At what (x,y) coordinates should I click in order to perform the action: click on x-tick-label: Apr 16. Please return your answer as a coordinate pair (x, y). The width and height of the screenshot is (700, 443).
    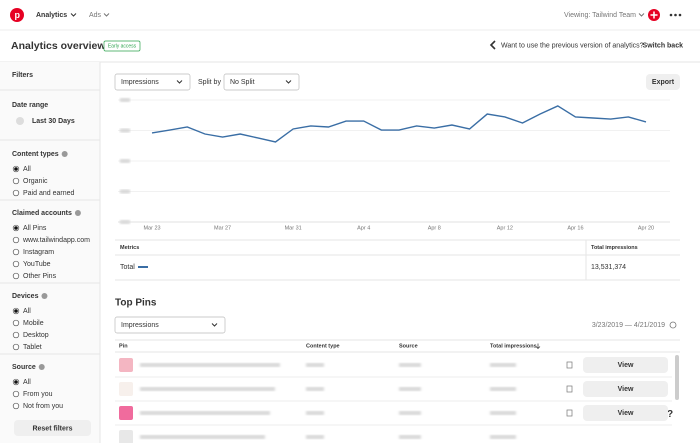
    Looking at the image, I should click on (575, 228).